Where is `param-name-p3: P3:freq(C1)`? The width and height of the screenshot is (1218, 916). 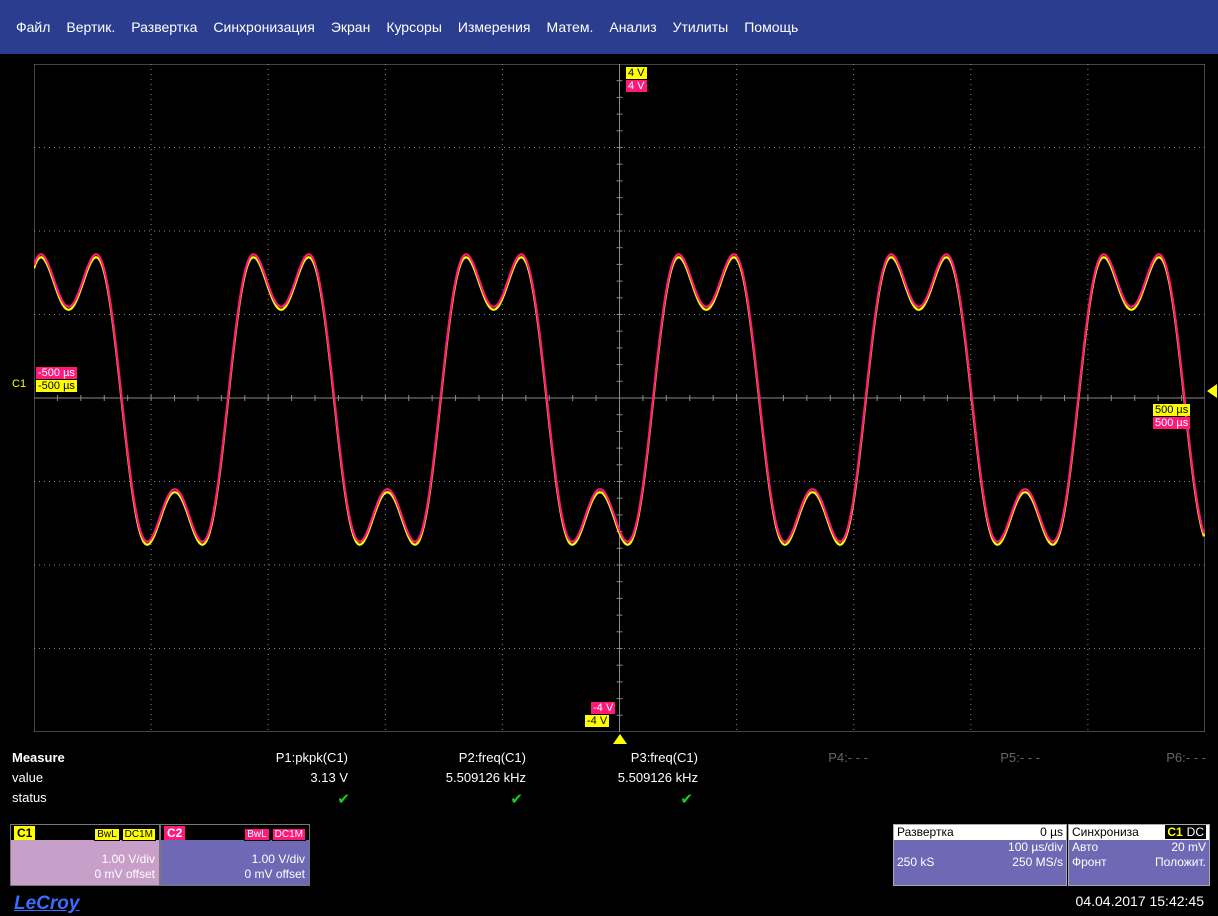
param-name-p3: P3:freq(C1) is located at coordinates (664, 757).